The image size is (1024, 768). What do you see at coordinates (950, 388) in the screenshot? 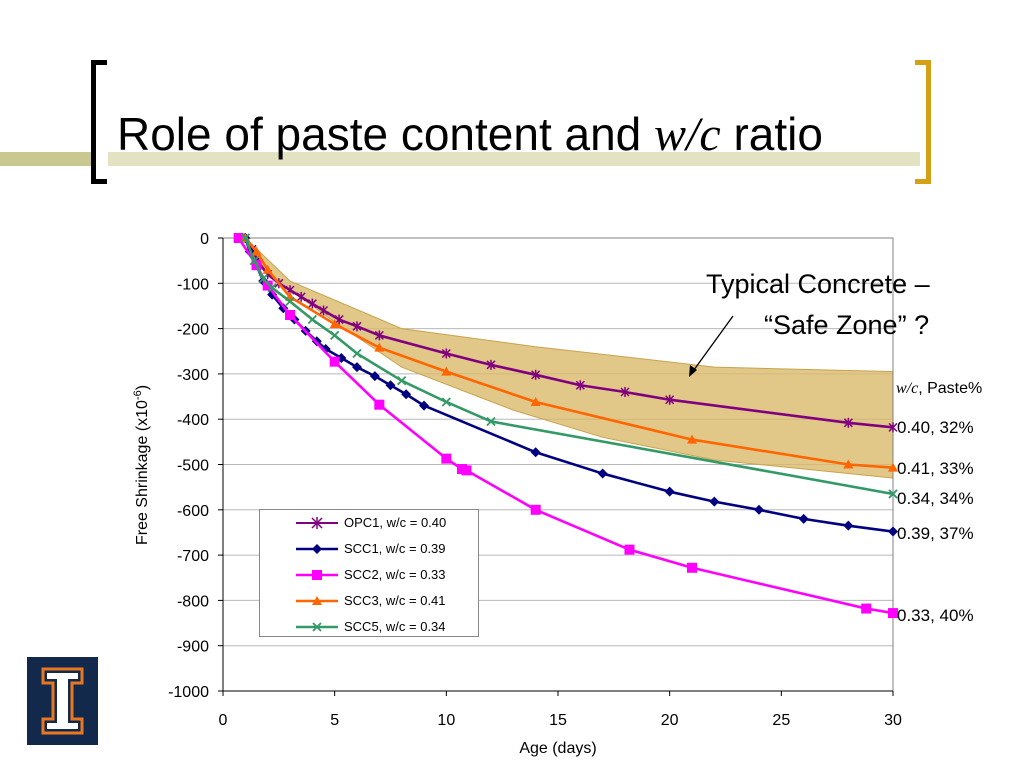
I see `paste-header-rest: , Paste%` at bounding box center [950, 388].